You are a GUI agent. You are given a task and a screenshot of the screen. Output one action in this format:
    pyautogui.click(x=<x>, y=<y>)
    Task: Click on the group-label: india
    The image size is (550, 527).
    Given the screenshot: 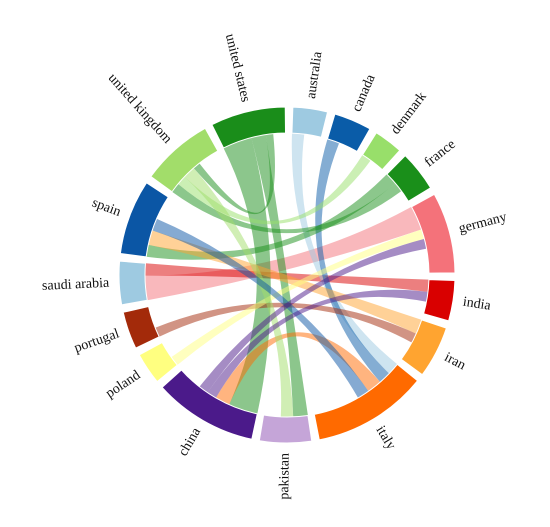 What is the action you would take?
    pyautogui.click(x=477, y=304)
    